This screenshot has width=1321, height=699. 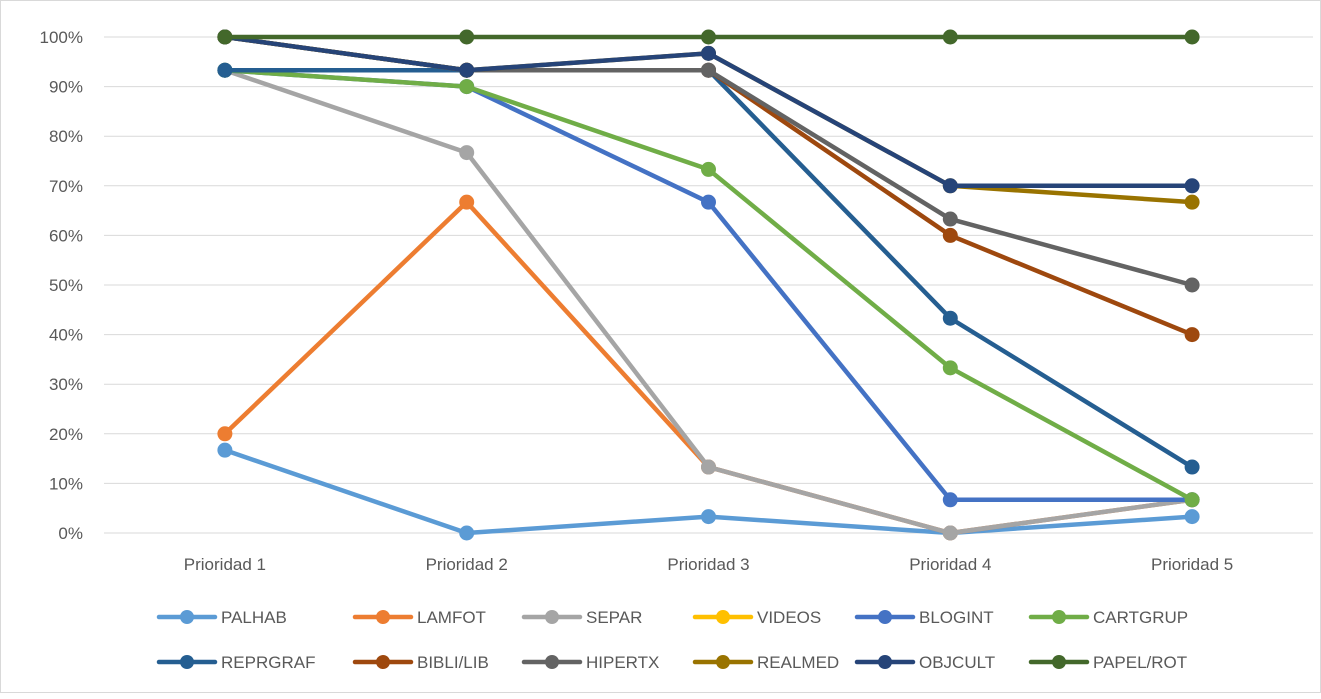 I want to click on y-tick-label: 70%, so click(x=66, y=186).